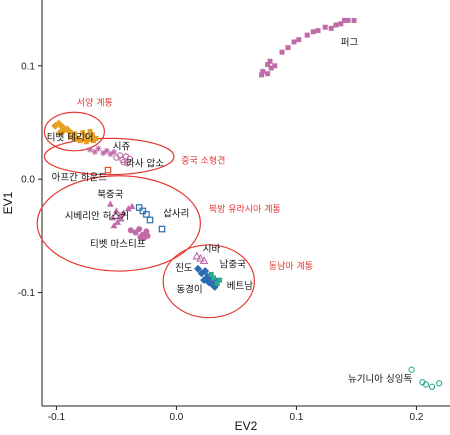 This screenshot has height=435, width=450. I want to click on annotation-label: 시쥬, so click(122, 147).